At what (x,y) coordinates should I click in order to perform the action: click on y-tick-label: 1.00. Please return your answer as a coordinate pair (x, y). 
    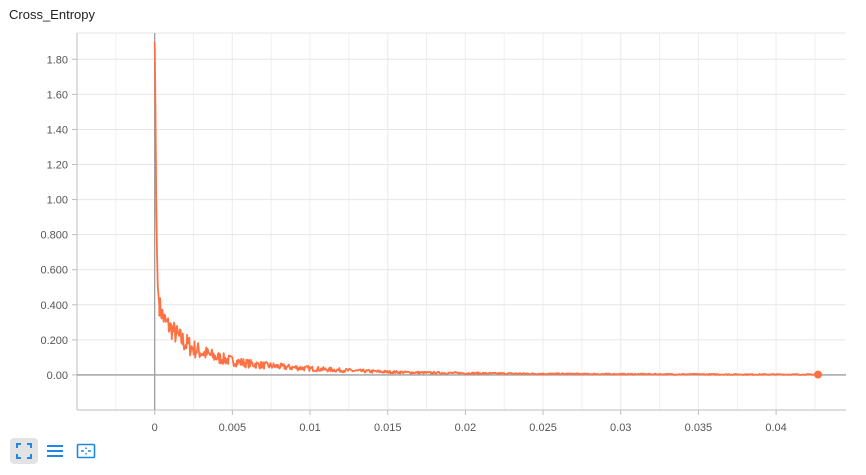
    Looking at the image, I should click on (57, 201).